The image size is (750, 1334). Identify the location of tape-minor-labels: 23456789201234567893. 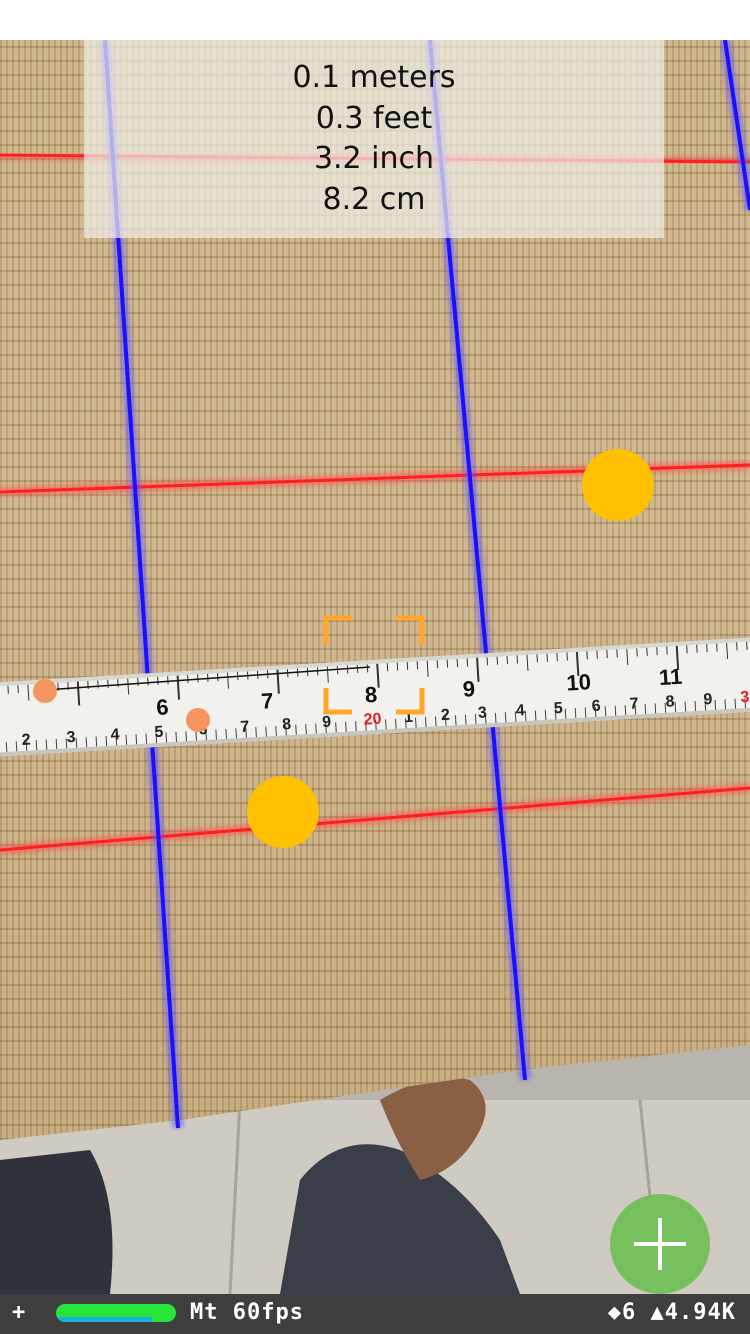
(385, 719).